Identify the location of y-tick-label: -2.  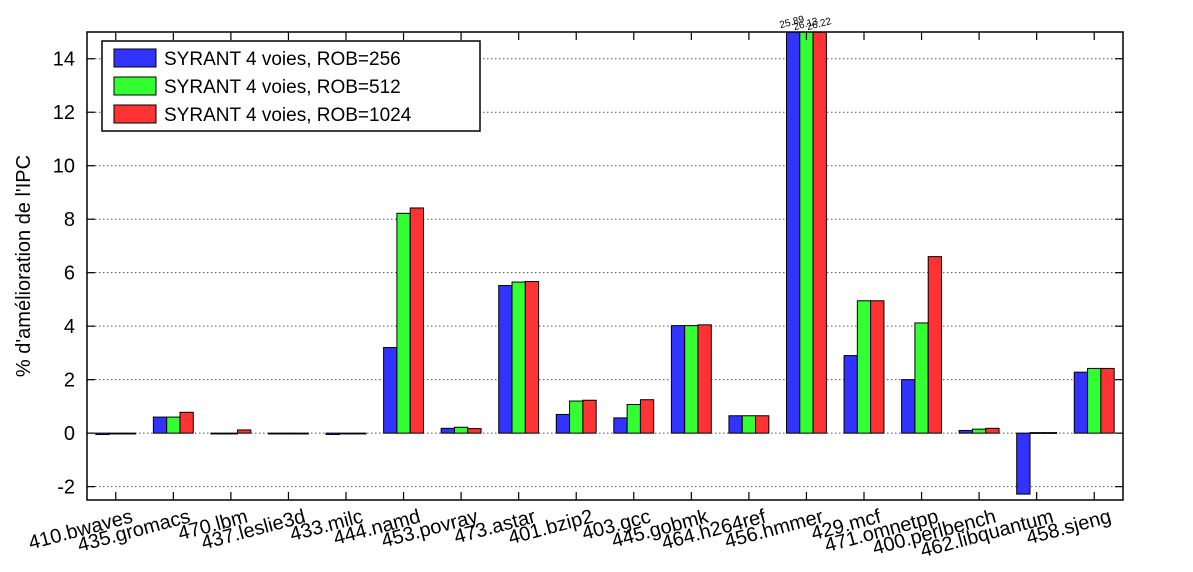
(66, 488).